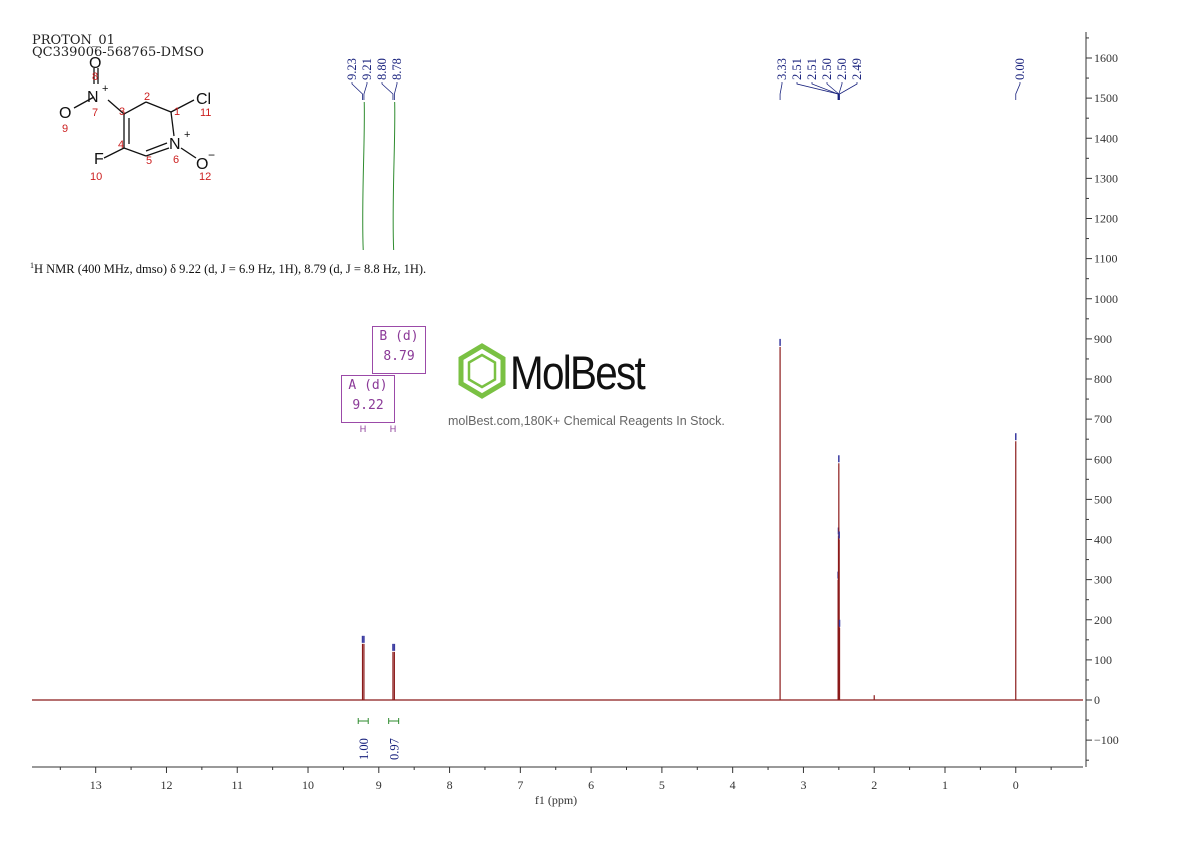 This screenshot has height=841, width=1190. I want to click on number-6: 6, so click(176, 160).